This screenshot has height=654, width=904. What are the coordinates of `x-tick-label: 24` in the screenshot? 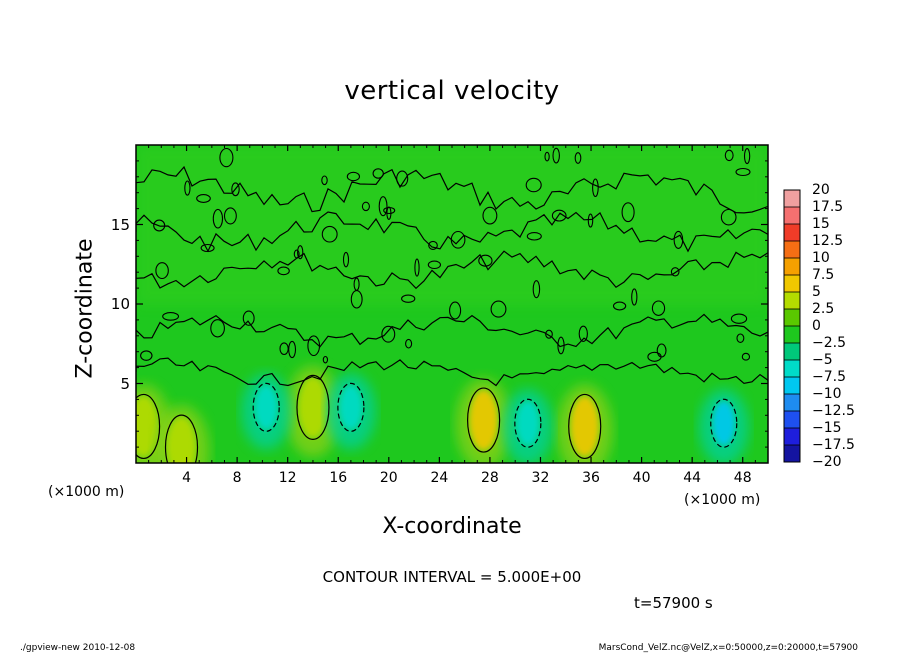 It's located at (439, 478).